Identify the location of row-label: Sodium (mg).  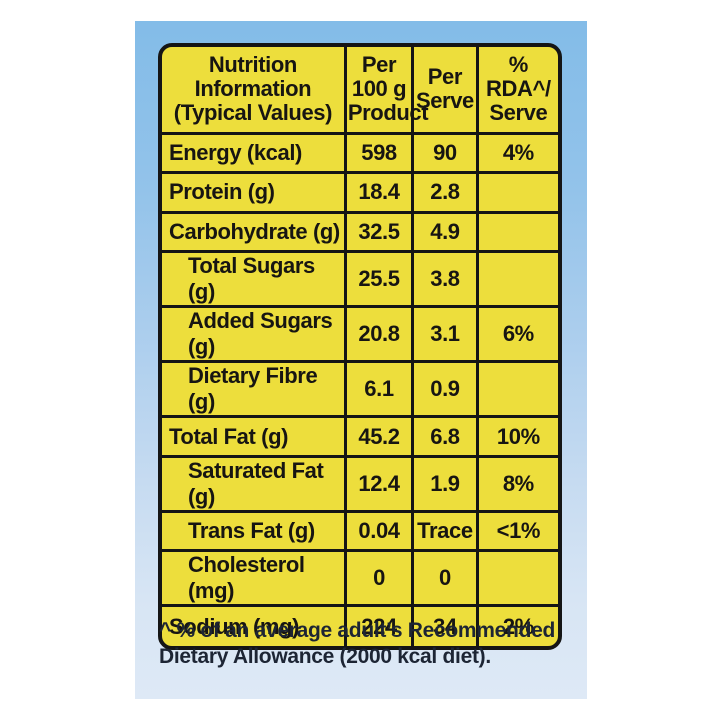
(254, 625).